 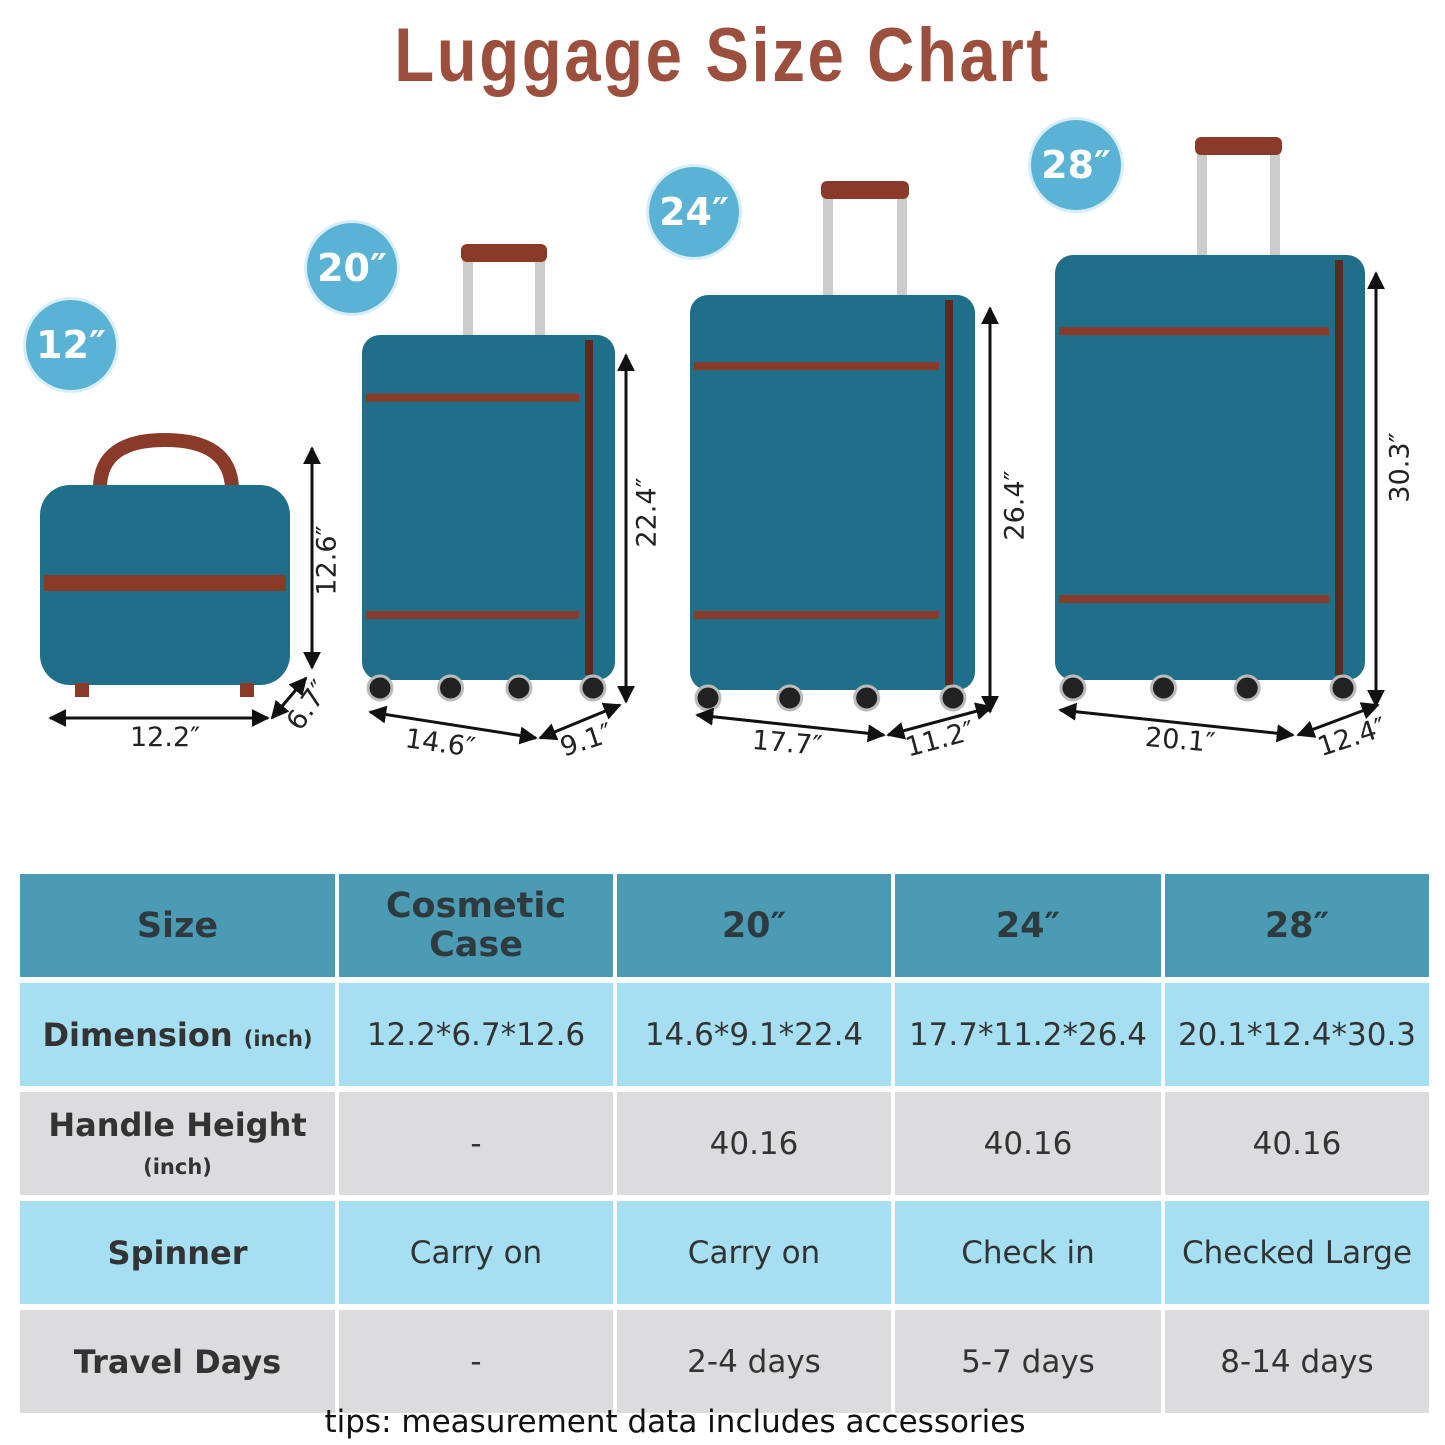 What do you see at coordinates (177, 925) in the screenshot?
I see `header-cell: Size` at bounding box center [177, 925].